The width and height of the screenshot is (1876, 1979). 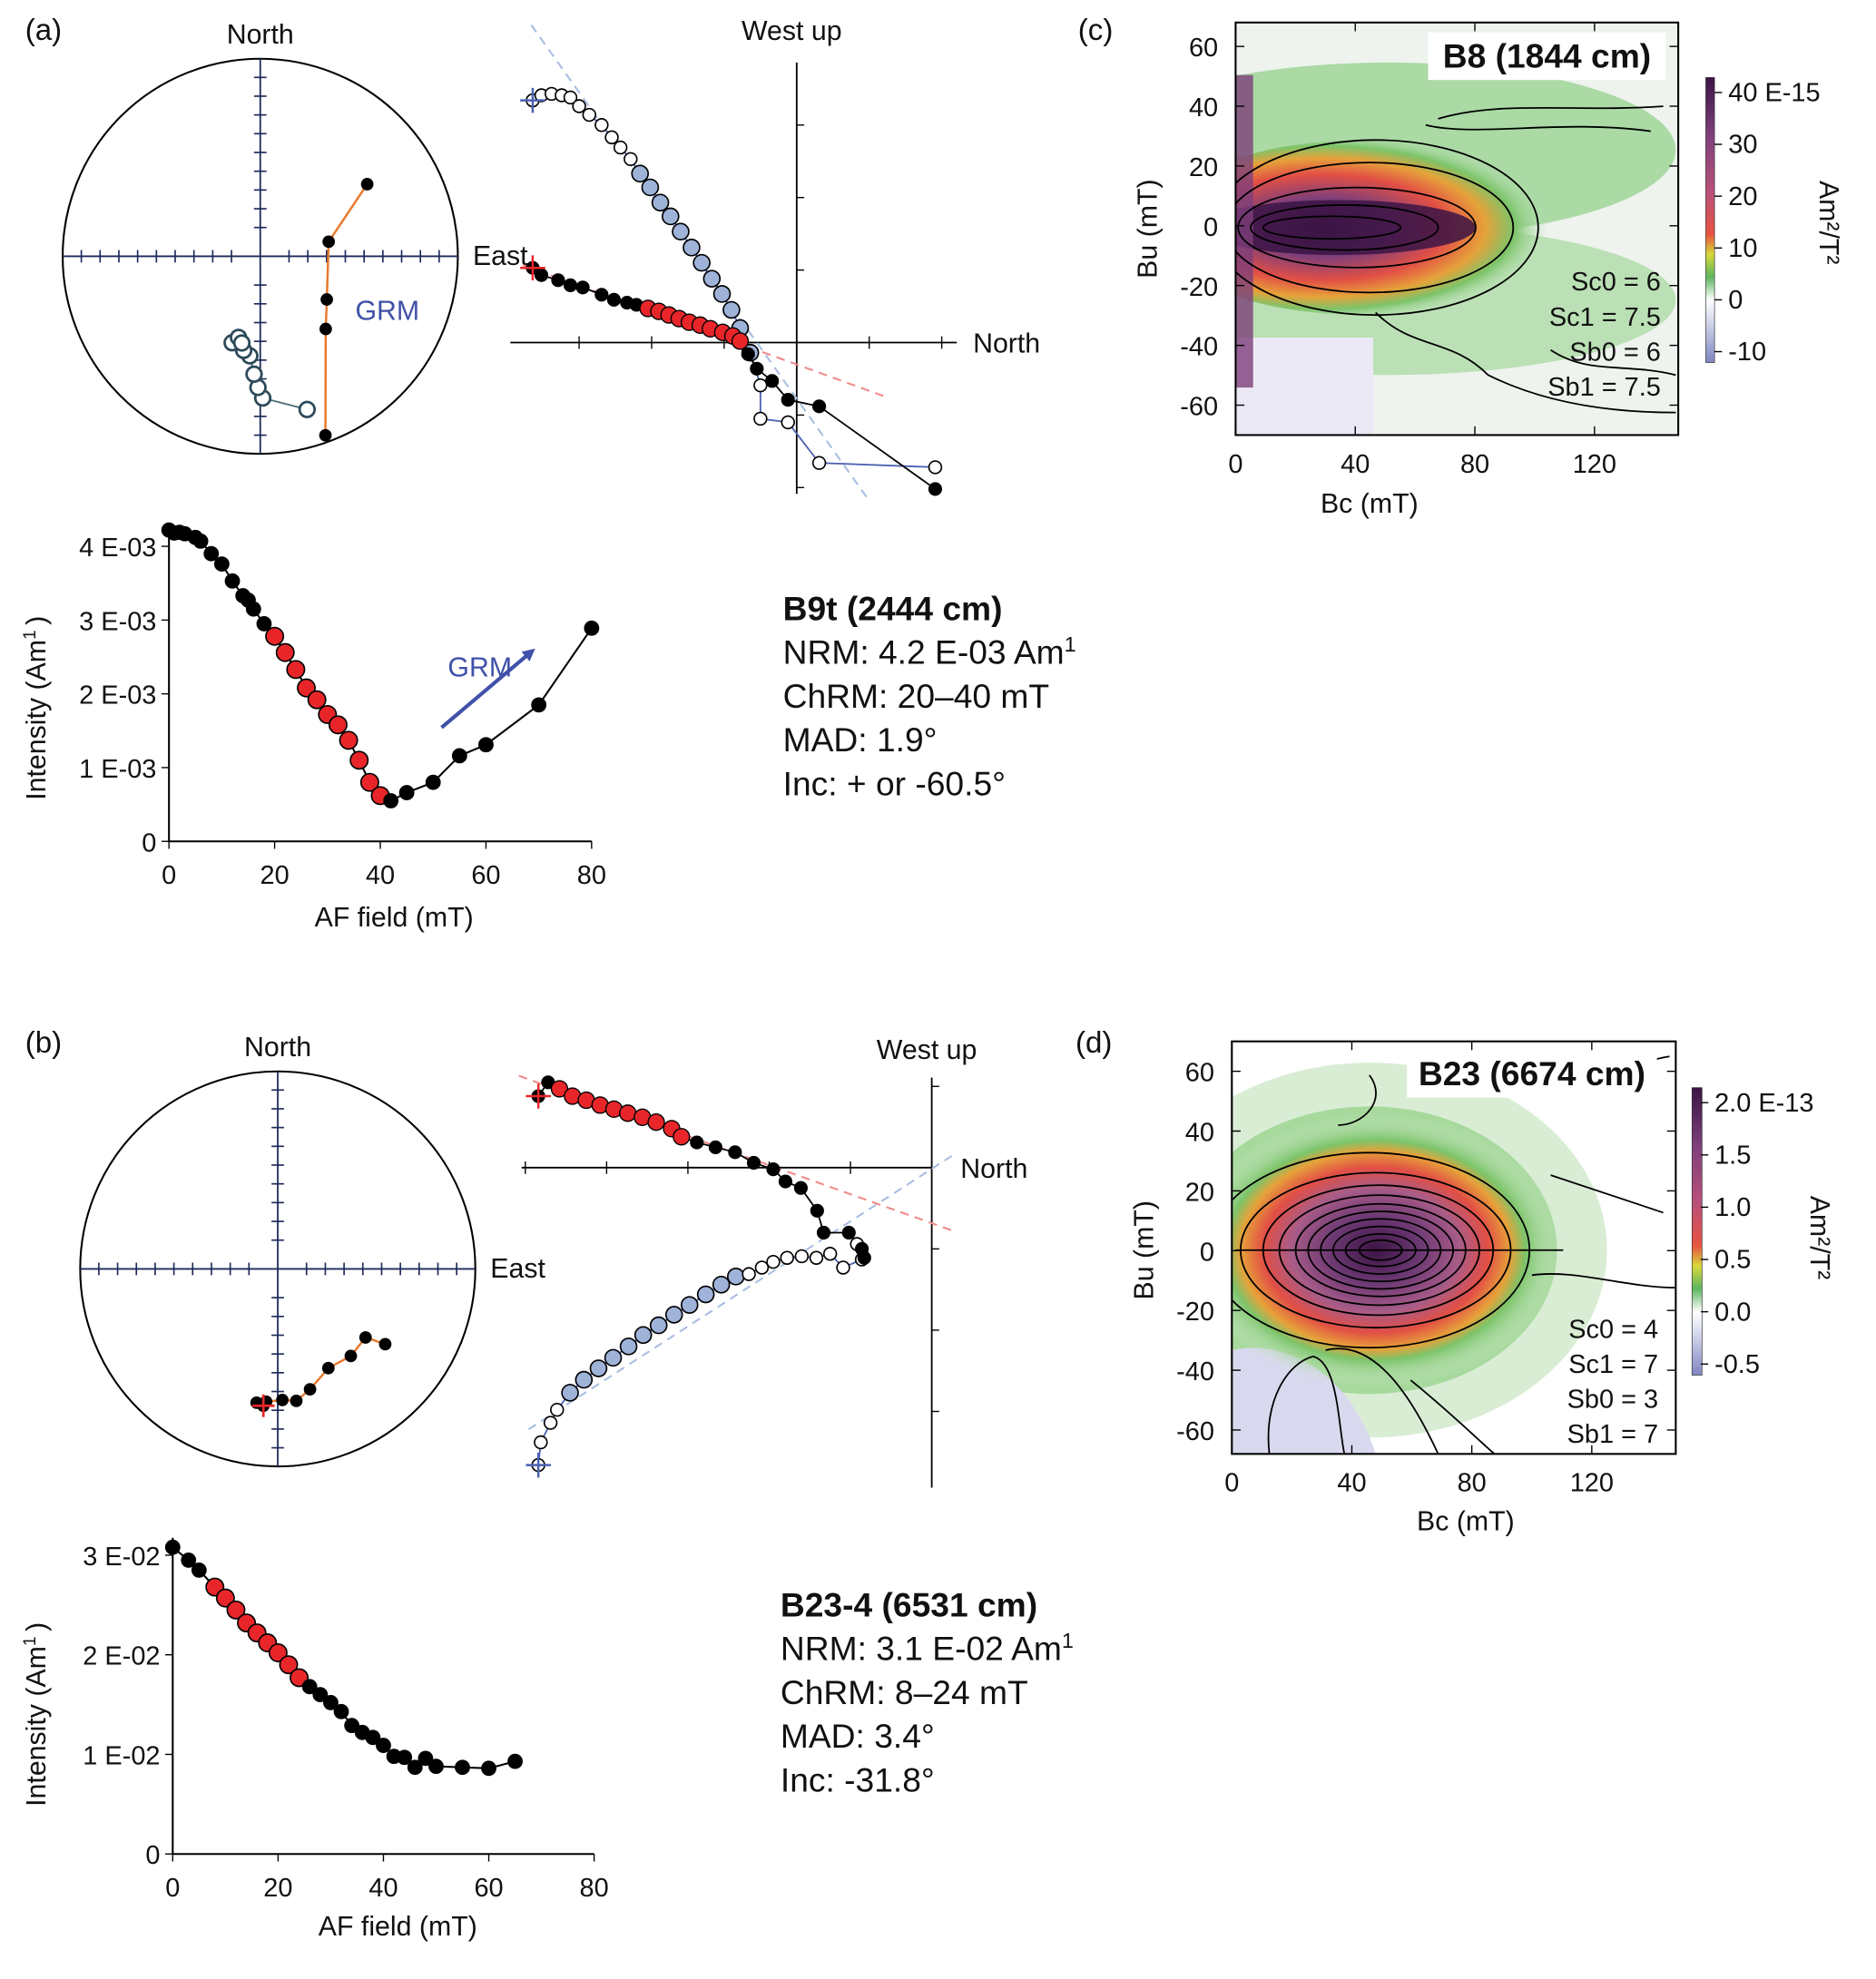 What do you see at coordinates (741, 1292) in the screenshot?
I see `zijderveld-vertical-fit-line` at bounding box center [741, 1292].